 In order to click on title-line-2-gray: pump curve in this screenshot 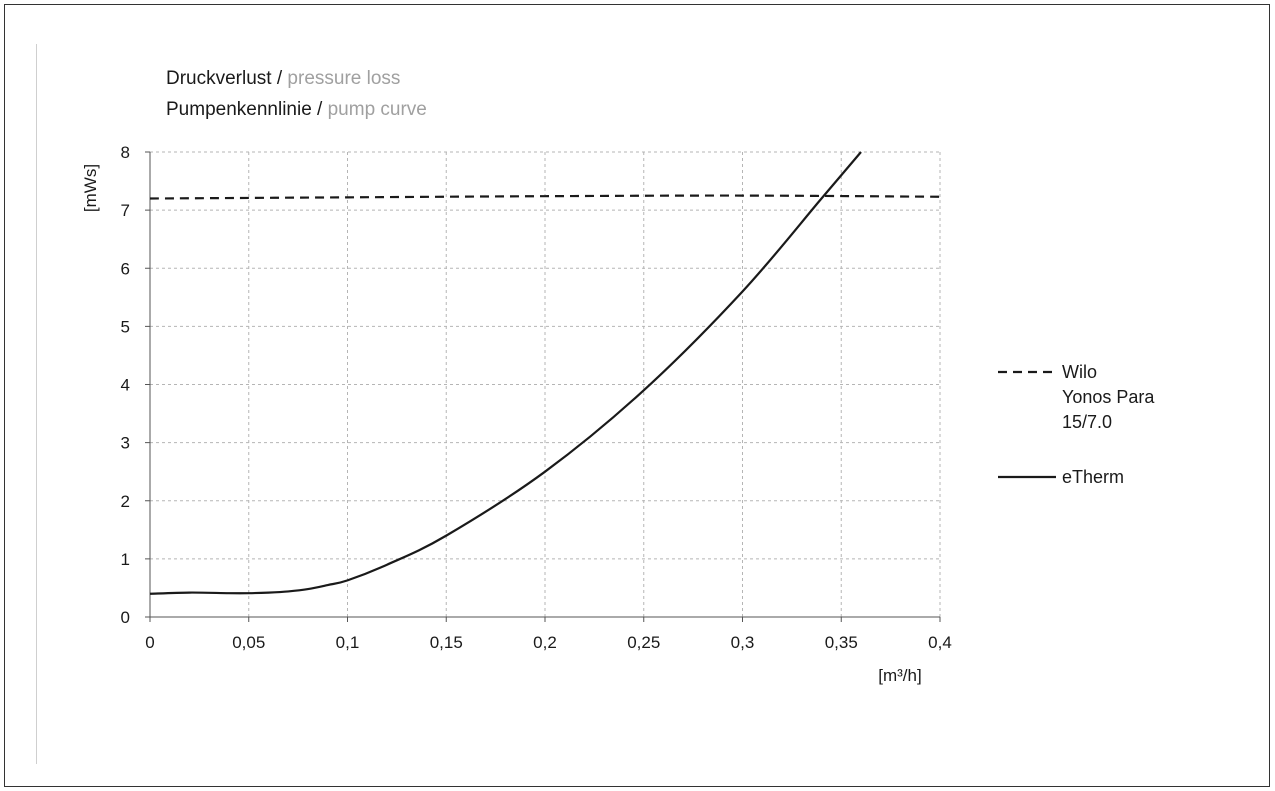, I will do `click(377, 109)`.